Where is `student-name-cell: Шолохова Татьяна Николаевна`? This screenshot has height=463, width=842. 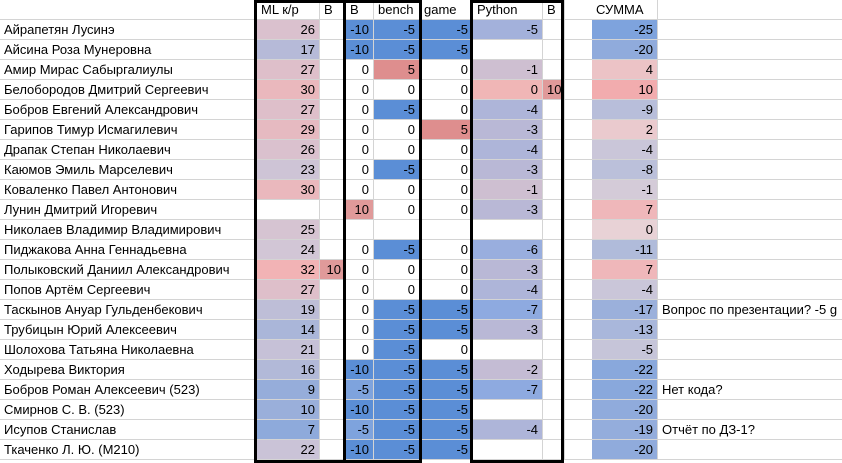
student-name-cell: Шолохова Татьяна Николаевна is located at coordinates (128, 350).